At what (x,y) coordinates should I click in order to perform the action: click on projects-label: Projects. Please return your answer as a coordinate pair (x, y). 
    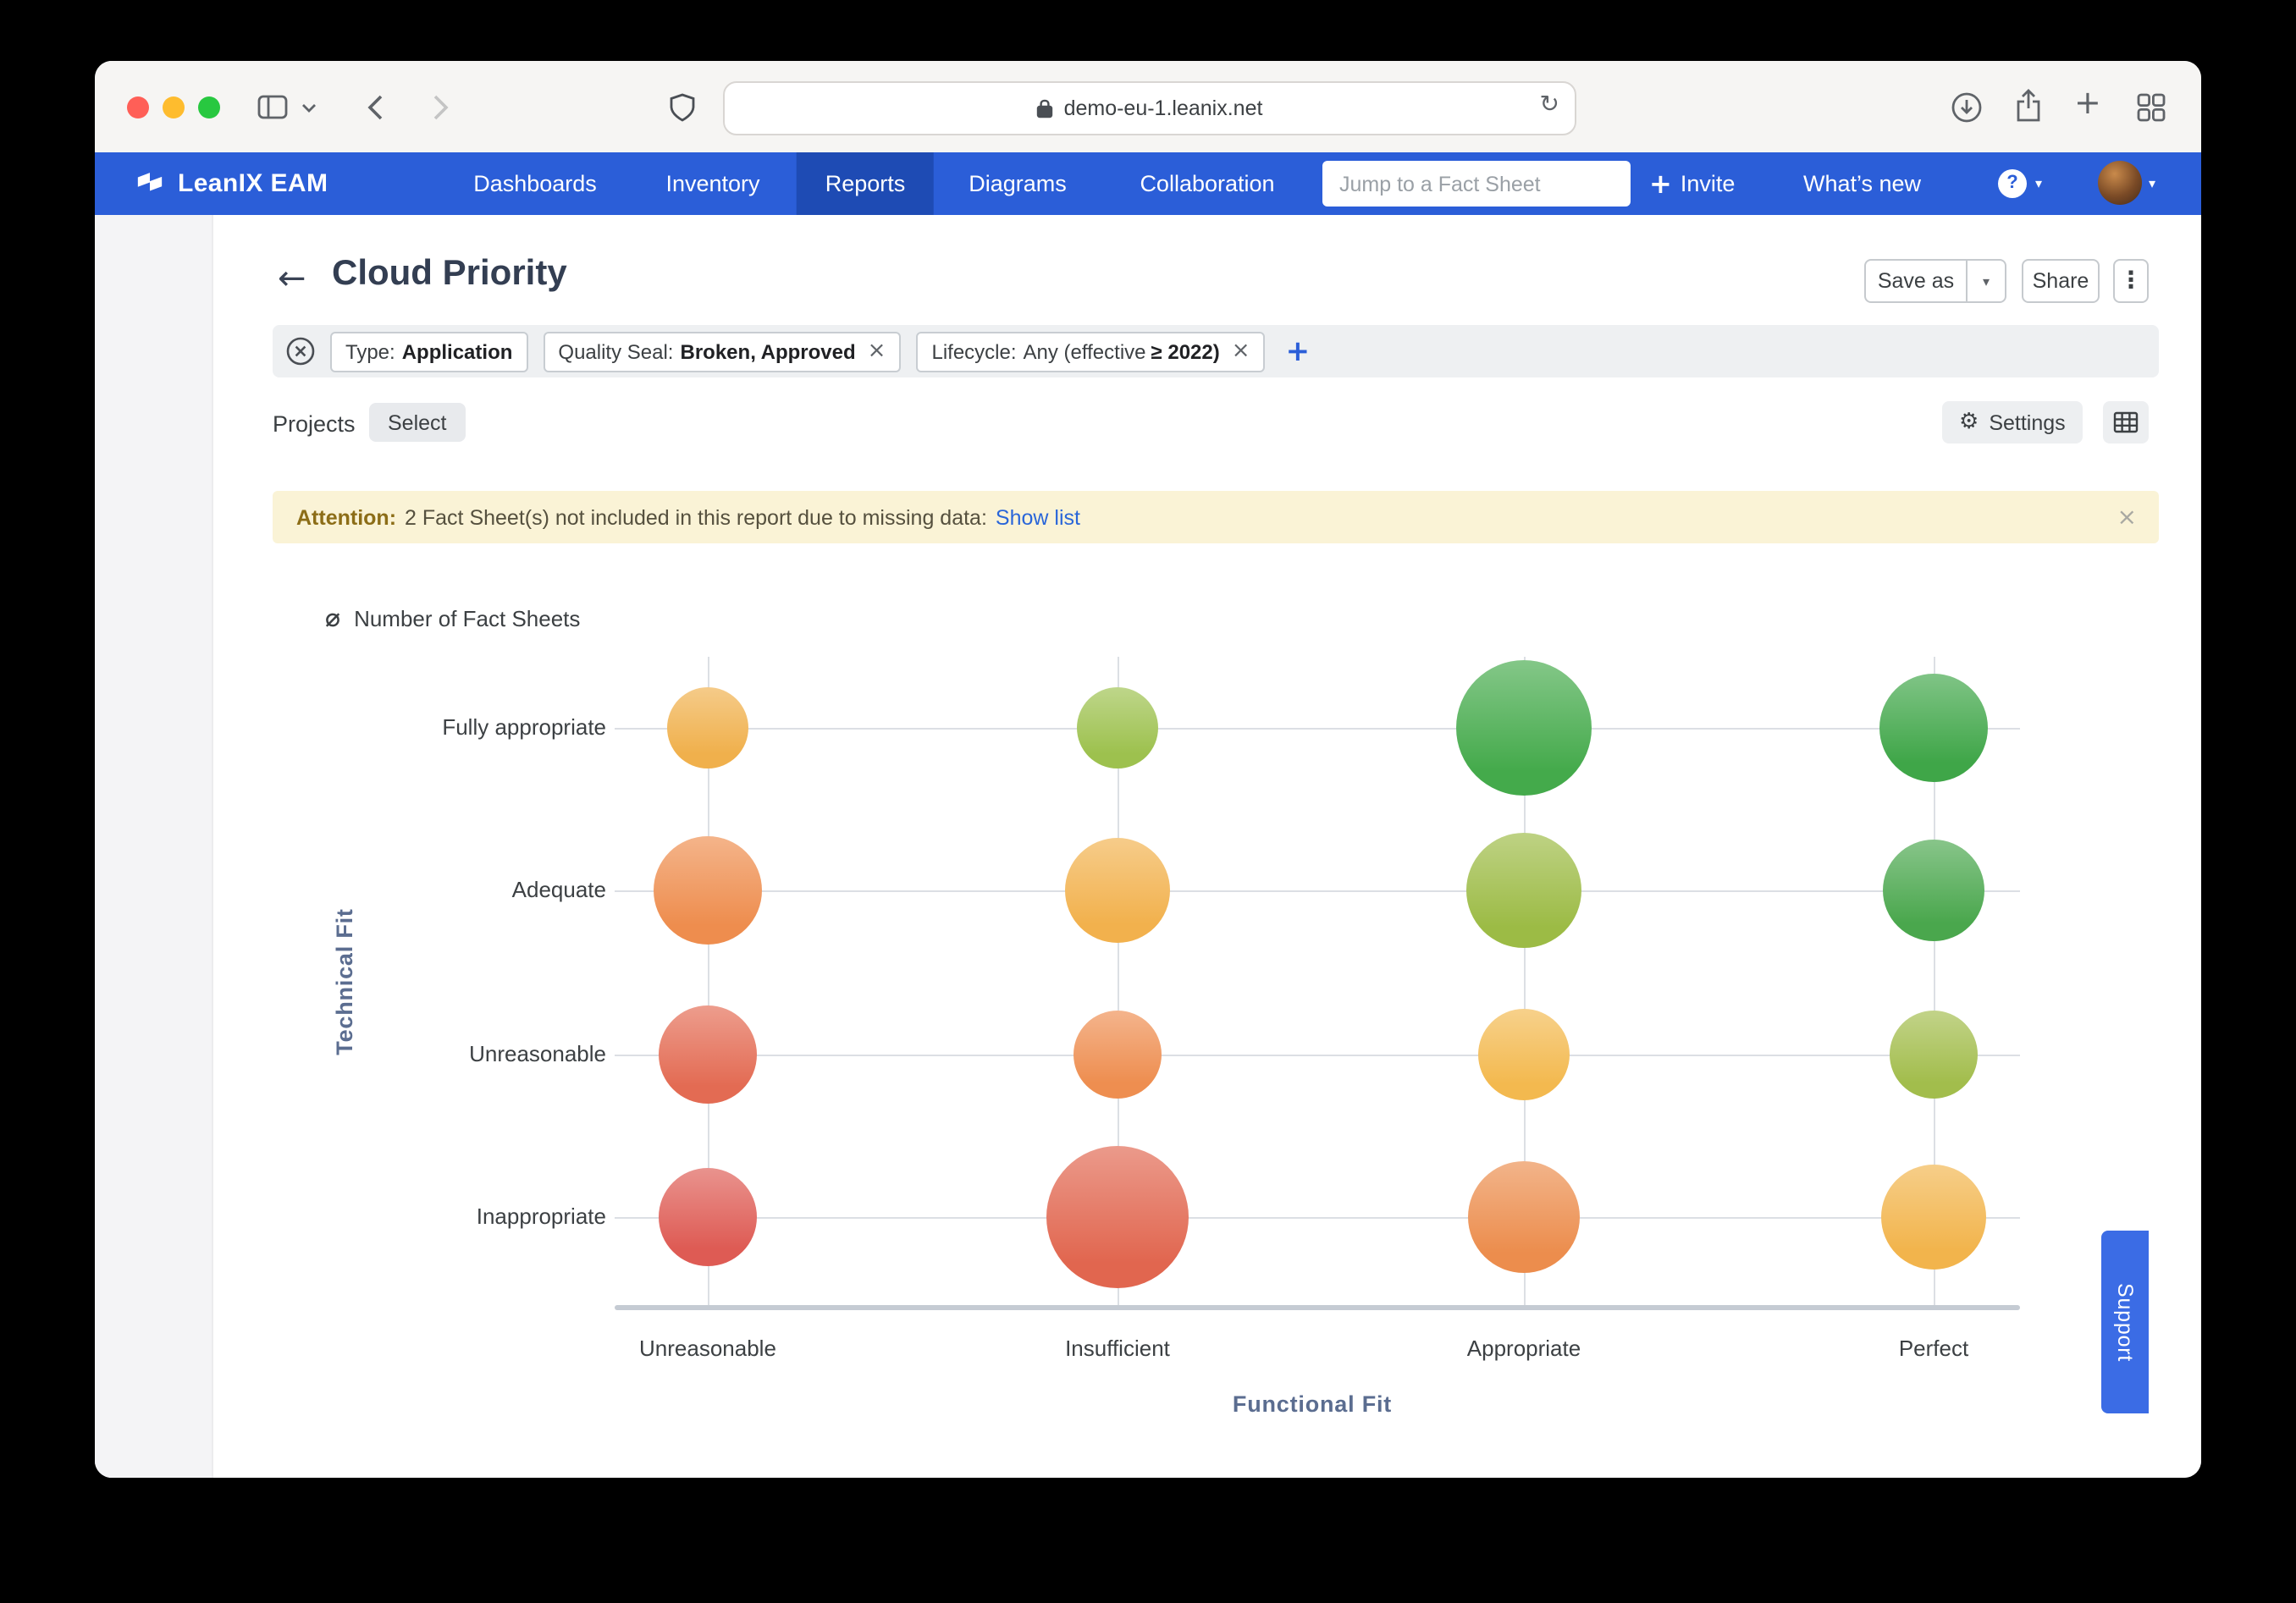
    Looking at the image, I should click on (314, 424).